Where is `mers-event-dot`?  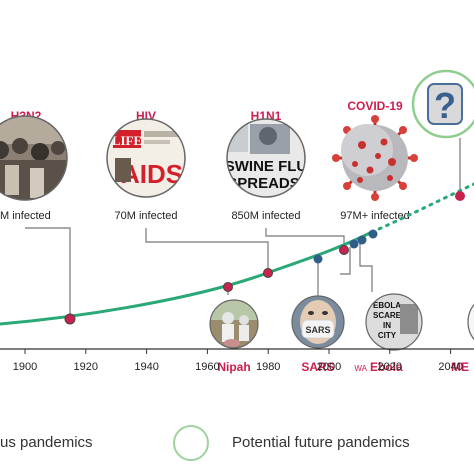
mers-event-dot is located at coordinates (354, 244).